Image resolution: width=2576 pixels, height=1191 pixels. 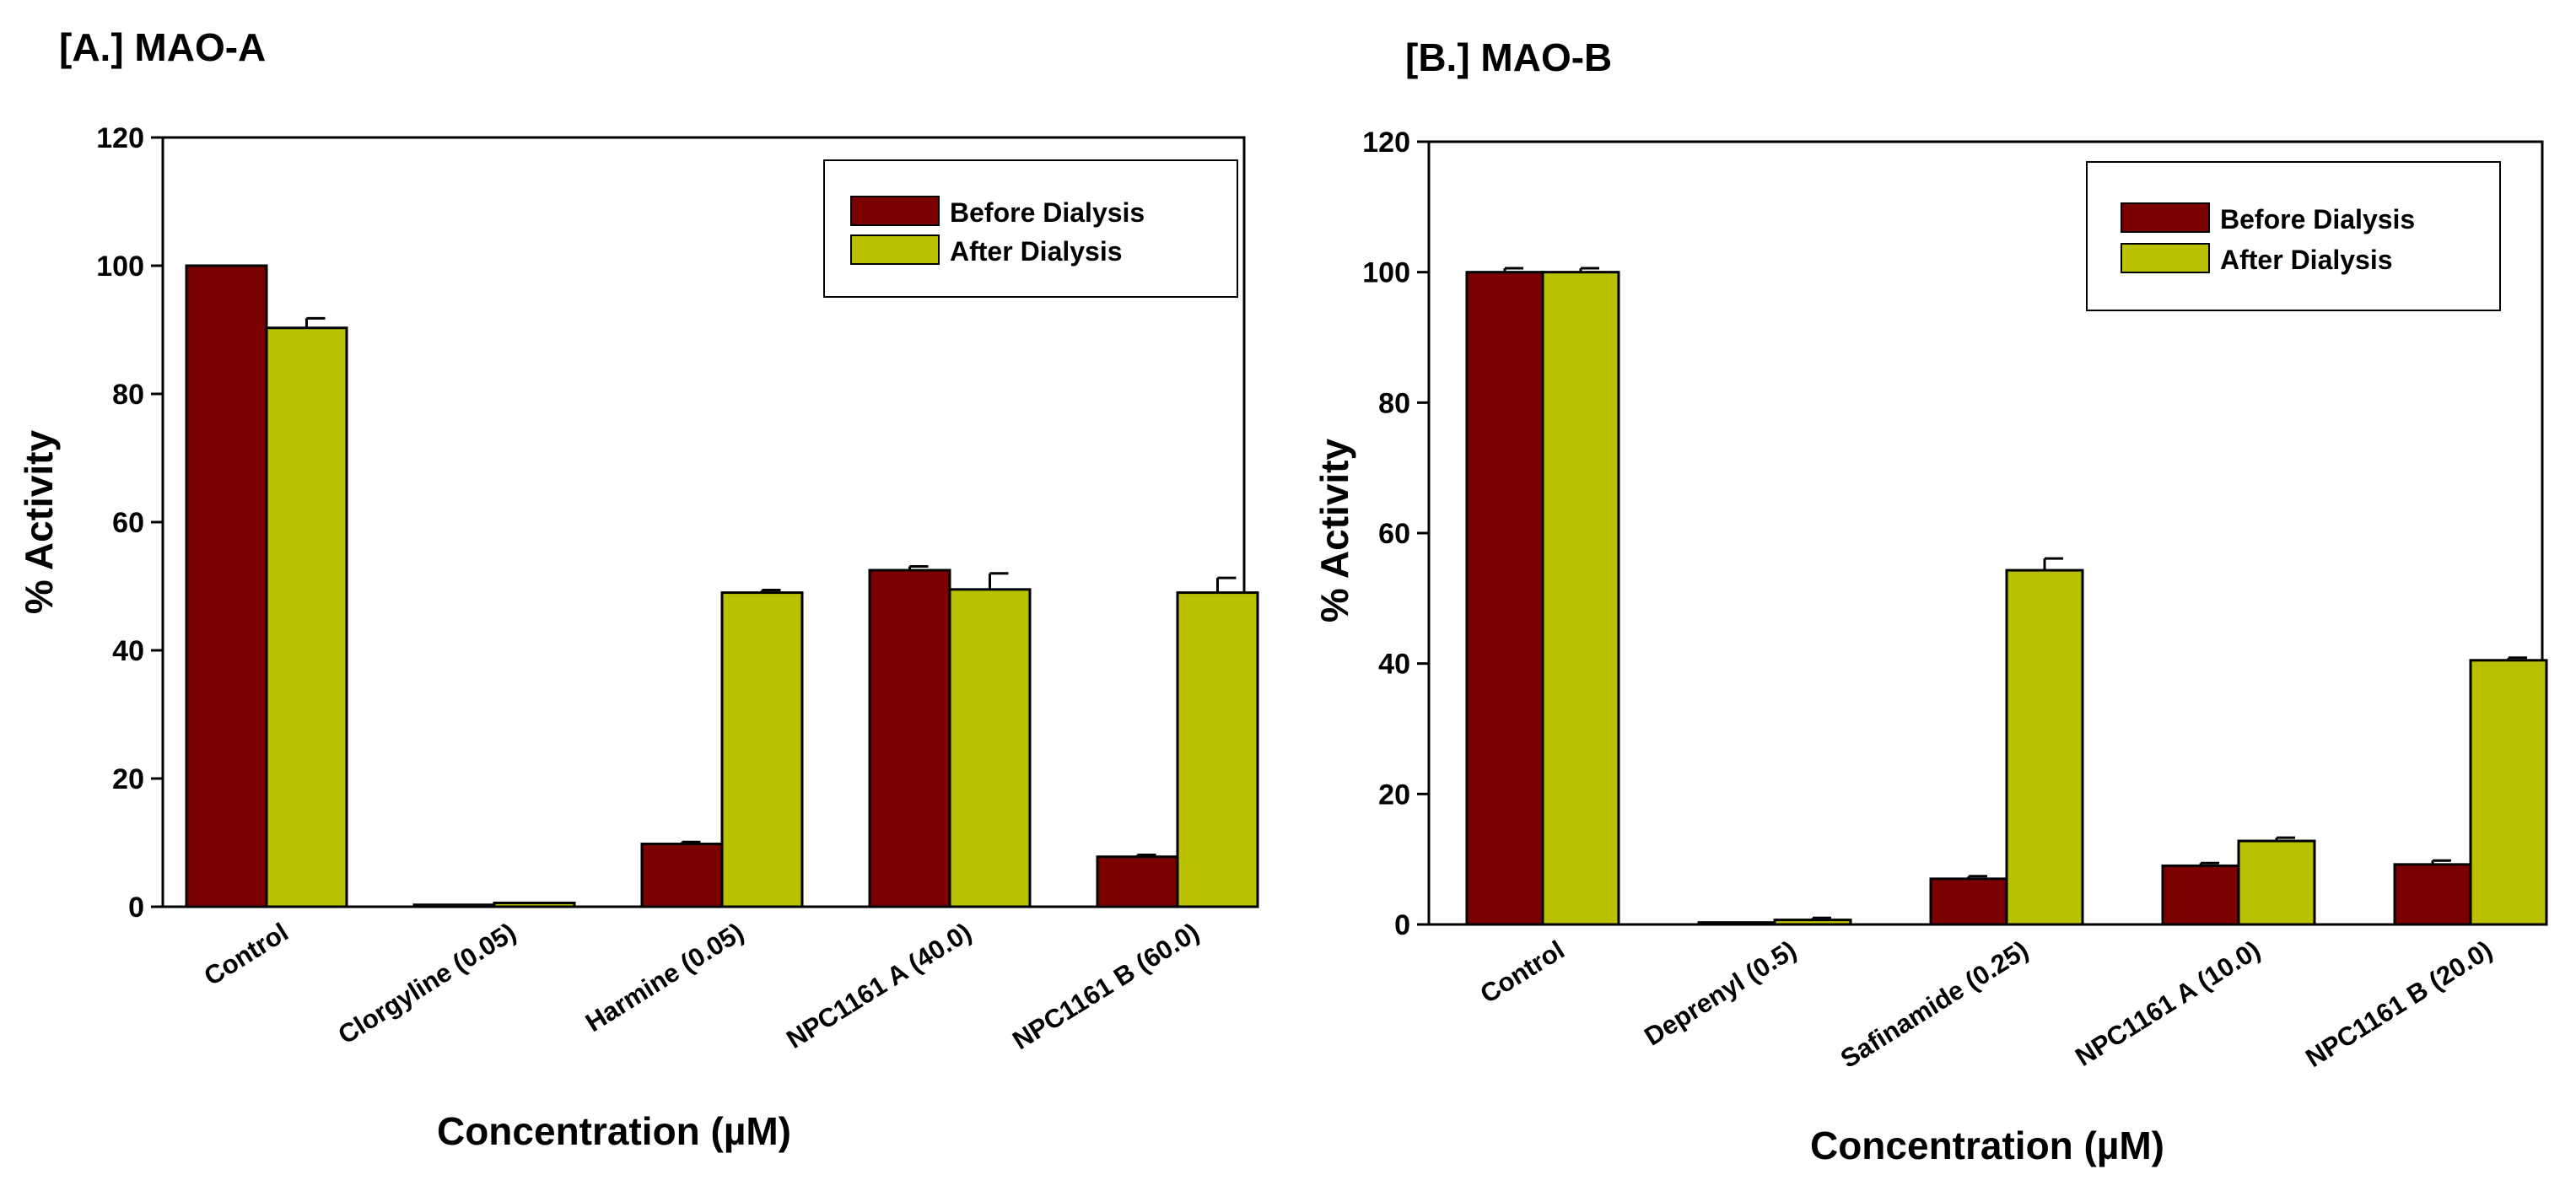 I want to click on legend-box-b, so click(x=2293, y=236).